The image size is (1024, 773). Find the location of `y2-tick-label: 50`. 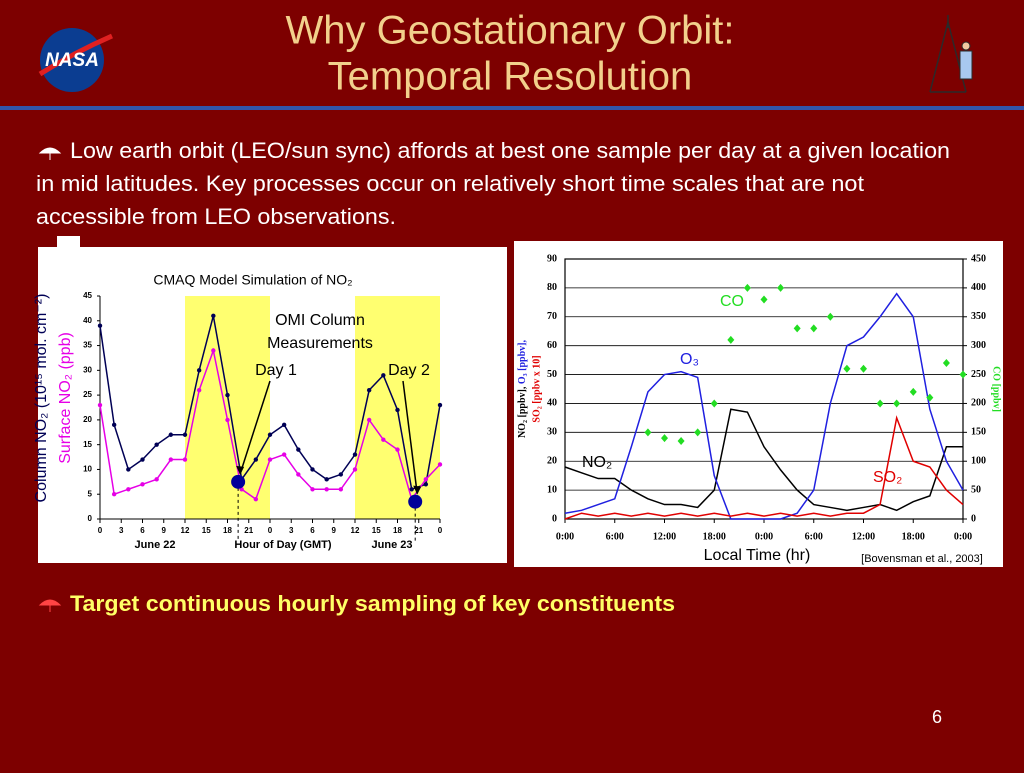

y2-tick-label: 50 is located at coordinates (976, 489).